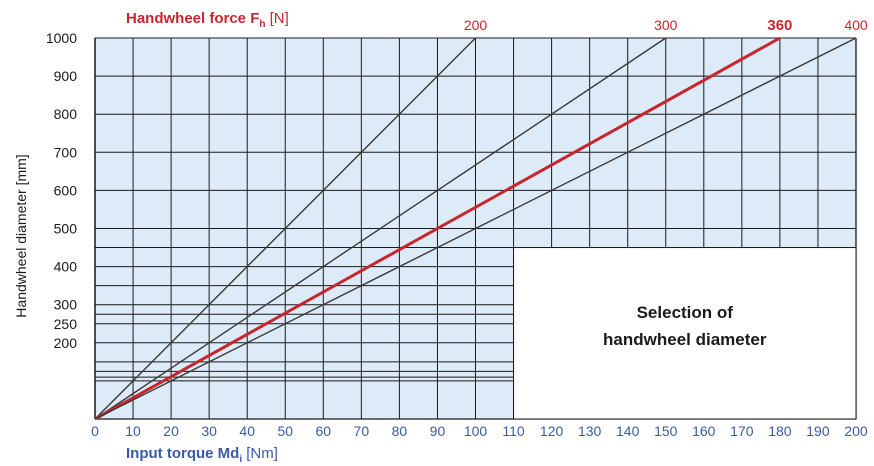 Image resolution: width=874 pixels, height=466 pixels. What do you see at coordinates (438, 431) in the screenshot?
I see `x-tick-label: 90` at bounding box center [438, 431].